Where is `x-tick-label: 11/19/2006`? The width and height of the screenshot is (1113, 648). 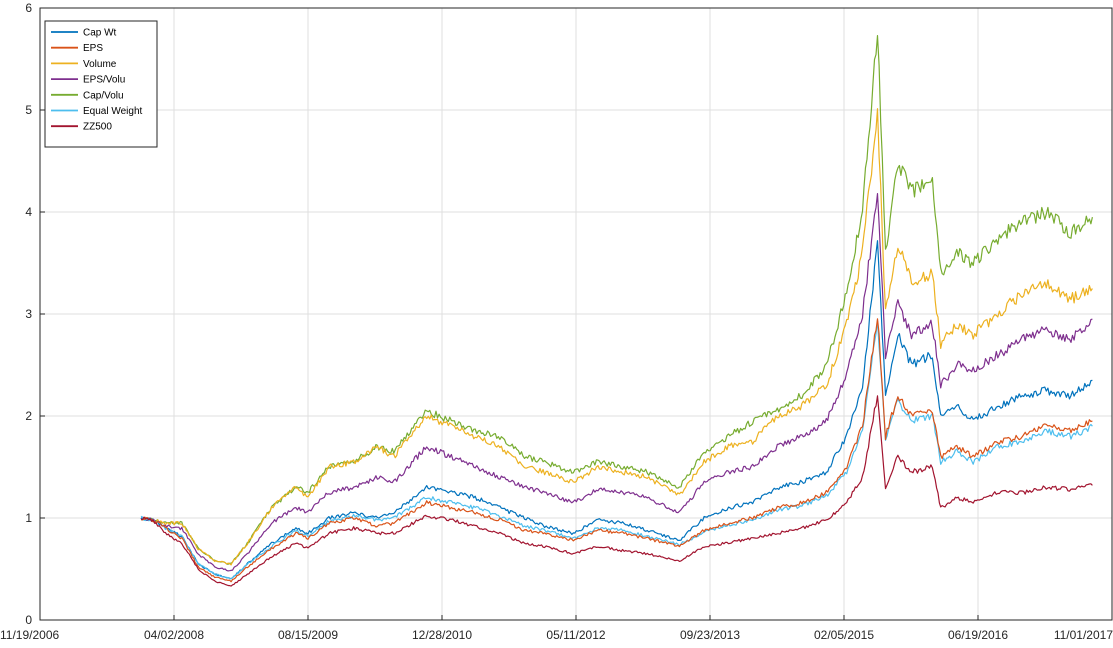 x-tick-label: 11/19/2006 is located at coordinates (29, 635).